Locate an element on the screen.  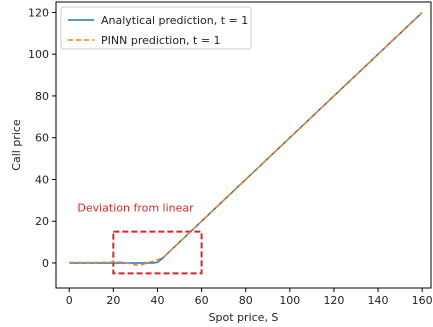
x-tick-label: 40 is located at coordinates (157, 300).